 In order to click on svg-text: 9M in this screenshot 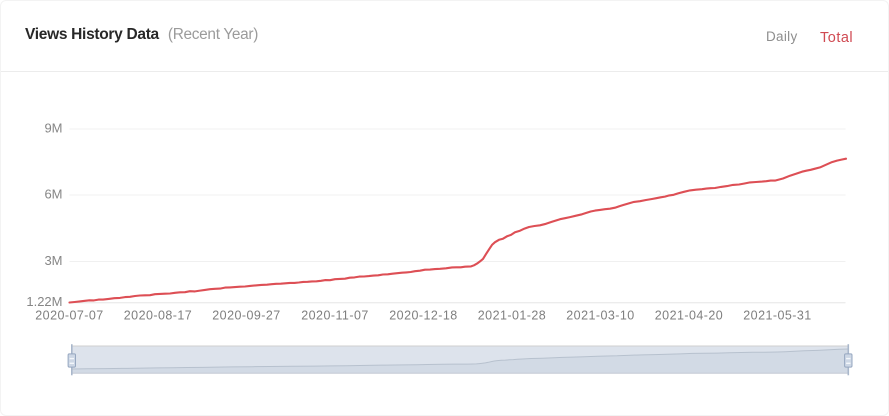, I will do `click(53, 127)`.